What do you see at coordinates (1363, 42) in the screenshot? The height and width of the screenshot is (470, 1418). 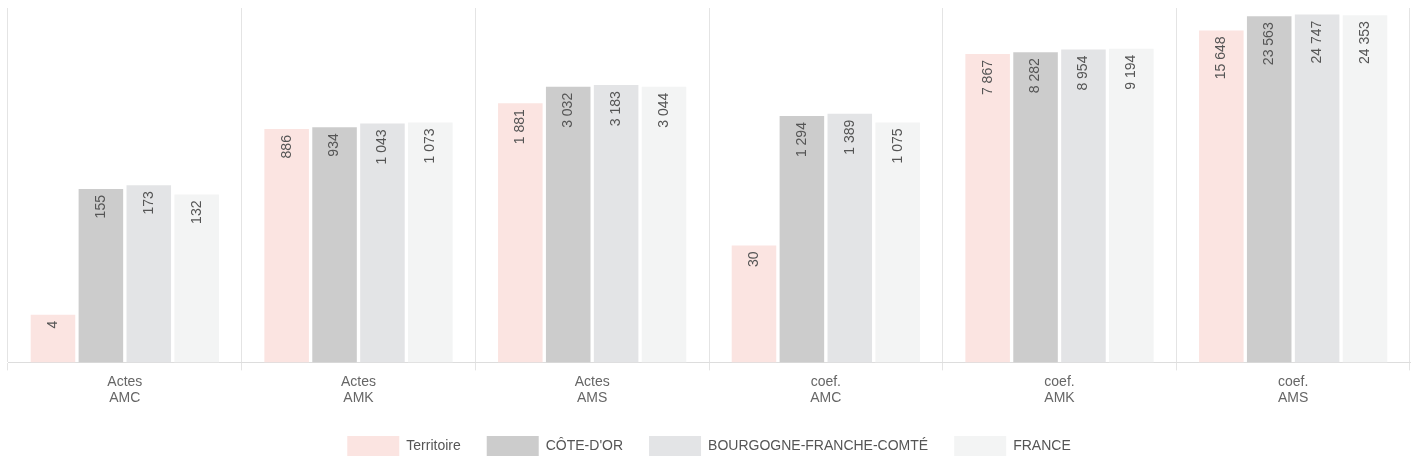 I see `data-label: 24 353` at bounding box center [1363, 42].